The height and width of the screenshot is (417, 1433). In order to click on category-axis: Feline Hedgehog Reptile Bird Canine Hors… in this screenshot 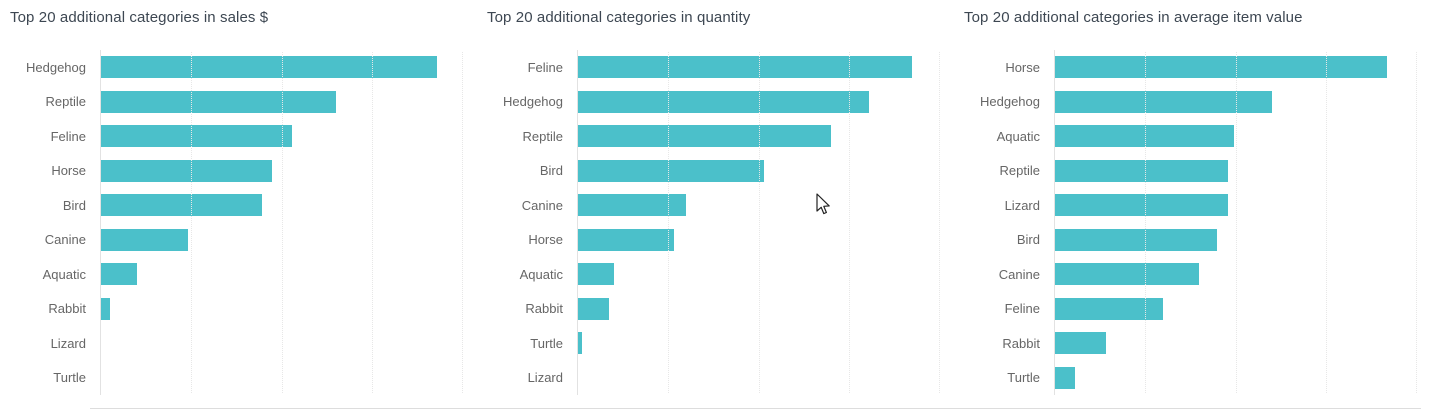, I will do `click(532, 222)`.